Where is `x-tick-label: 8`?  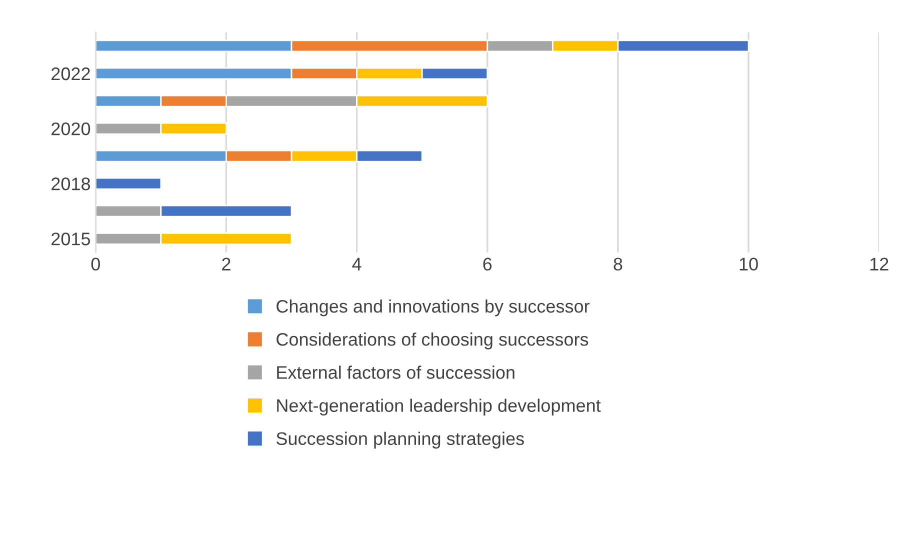 x-tick-label: 8 is located at coordinates (618, 264).